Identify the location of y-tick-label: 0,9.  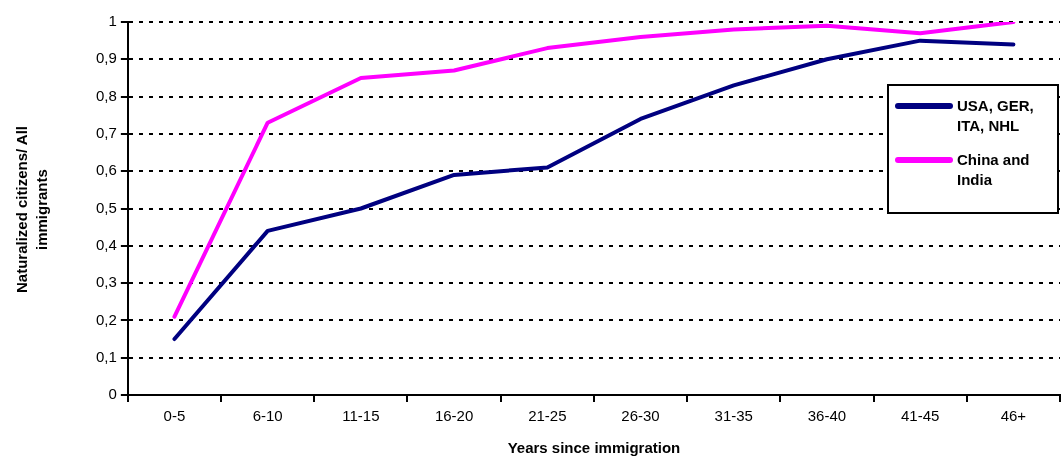
(106, 58).